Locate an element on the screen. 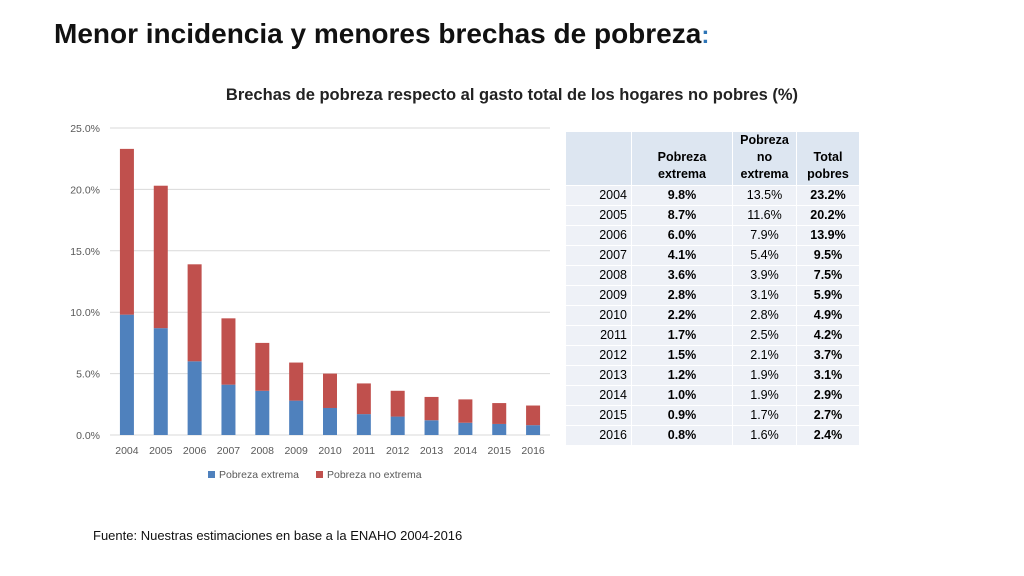 The image size is (1024, 576). cell-total: 3.7% is located at coordinates (828, 356).